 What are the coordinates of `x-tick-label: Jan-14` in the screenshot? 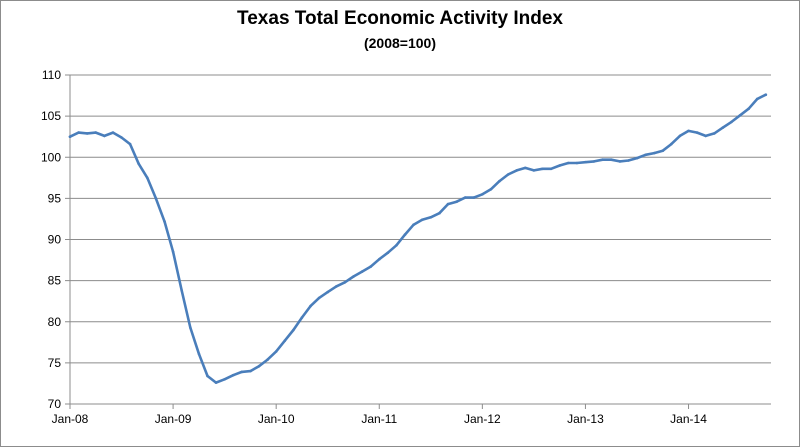 It's located at (688, 419).